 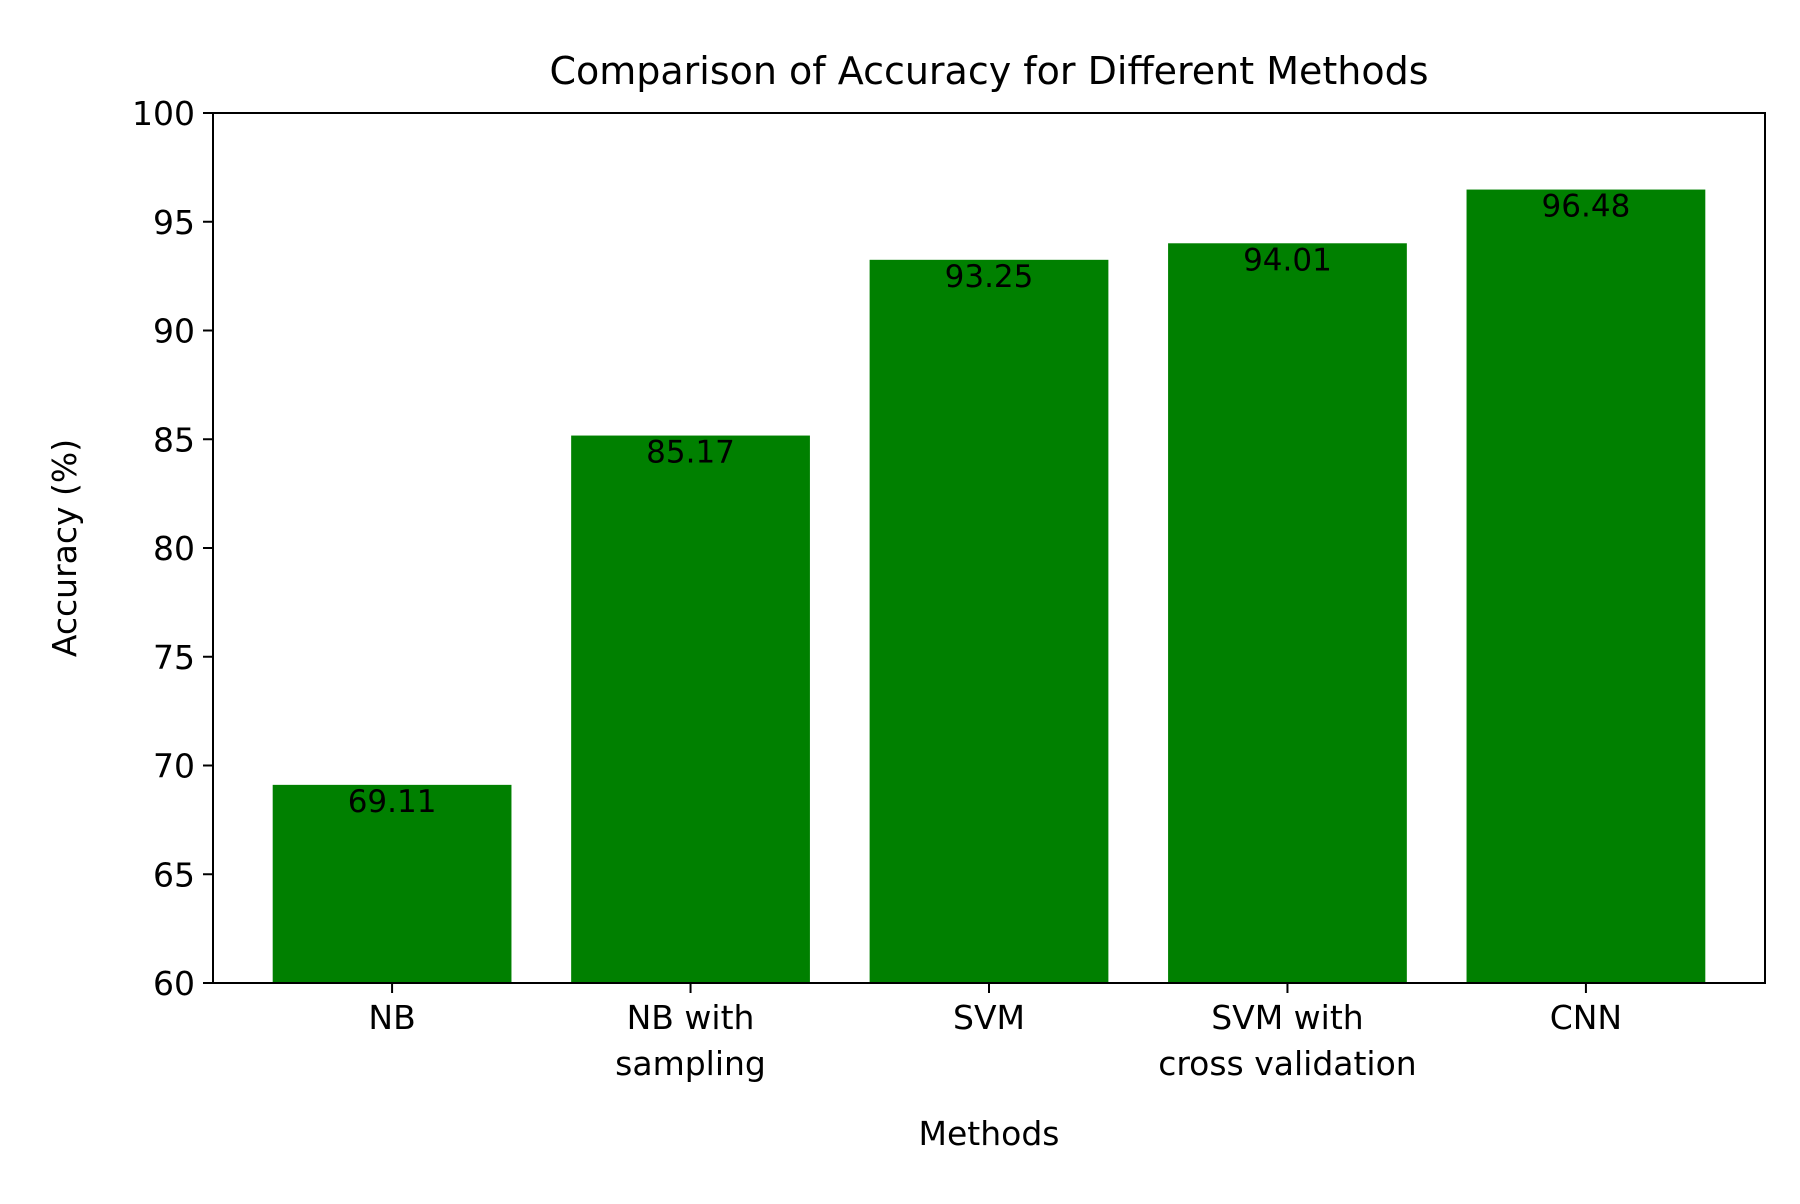 What do you see at coordinates (392, 802) in the screenshot?
I see `bar-value-label: 69.11` at bounding box center [392, 802].